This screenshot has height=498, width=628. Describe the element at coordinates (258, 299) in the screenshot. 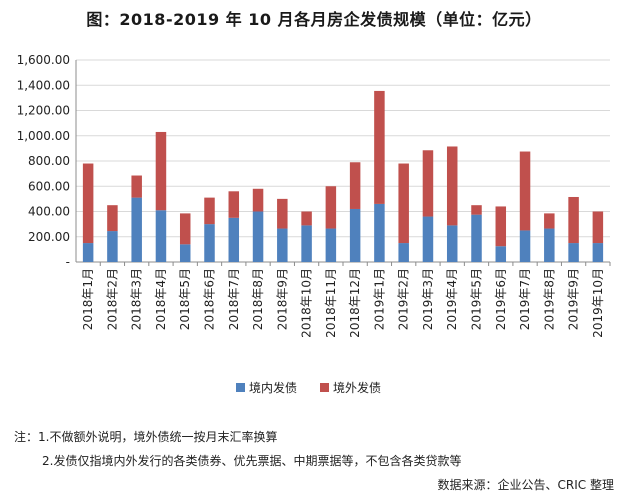

I see `x-tick-label: 2018年8月` at that location.